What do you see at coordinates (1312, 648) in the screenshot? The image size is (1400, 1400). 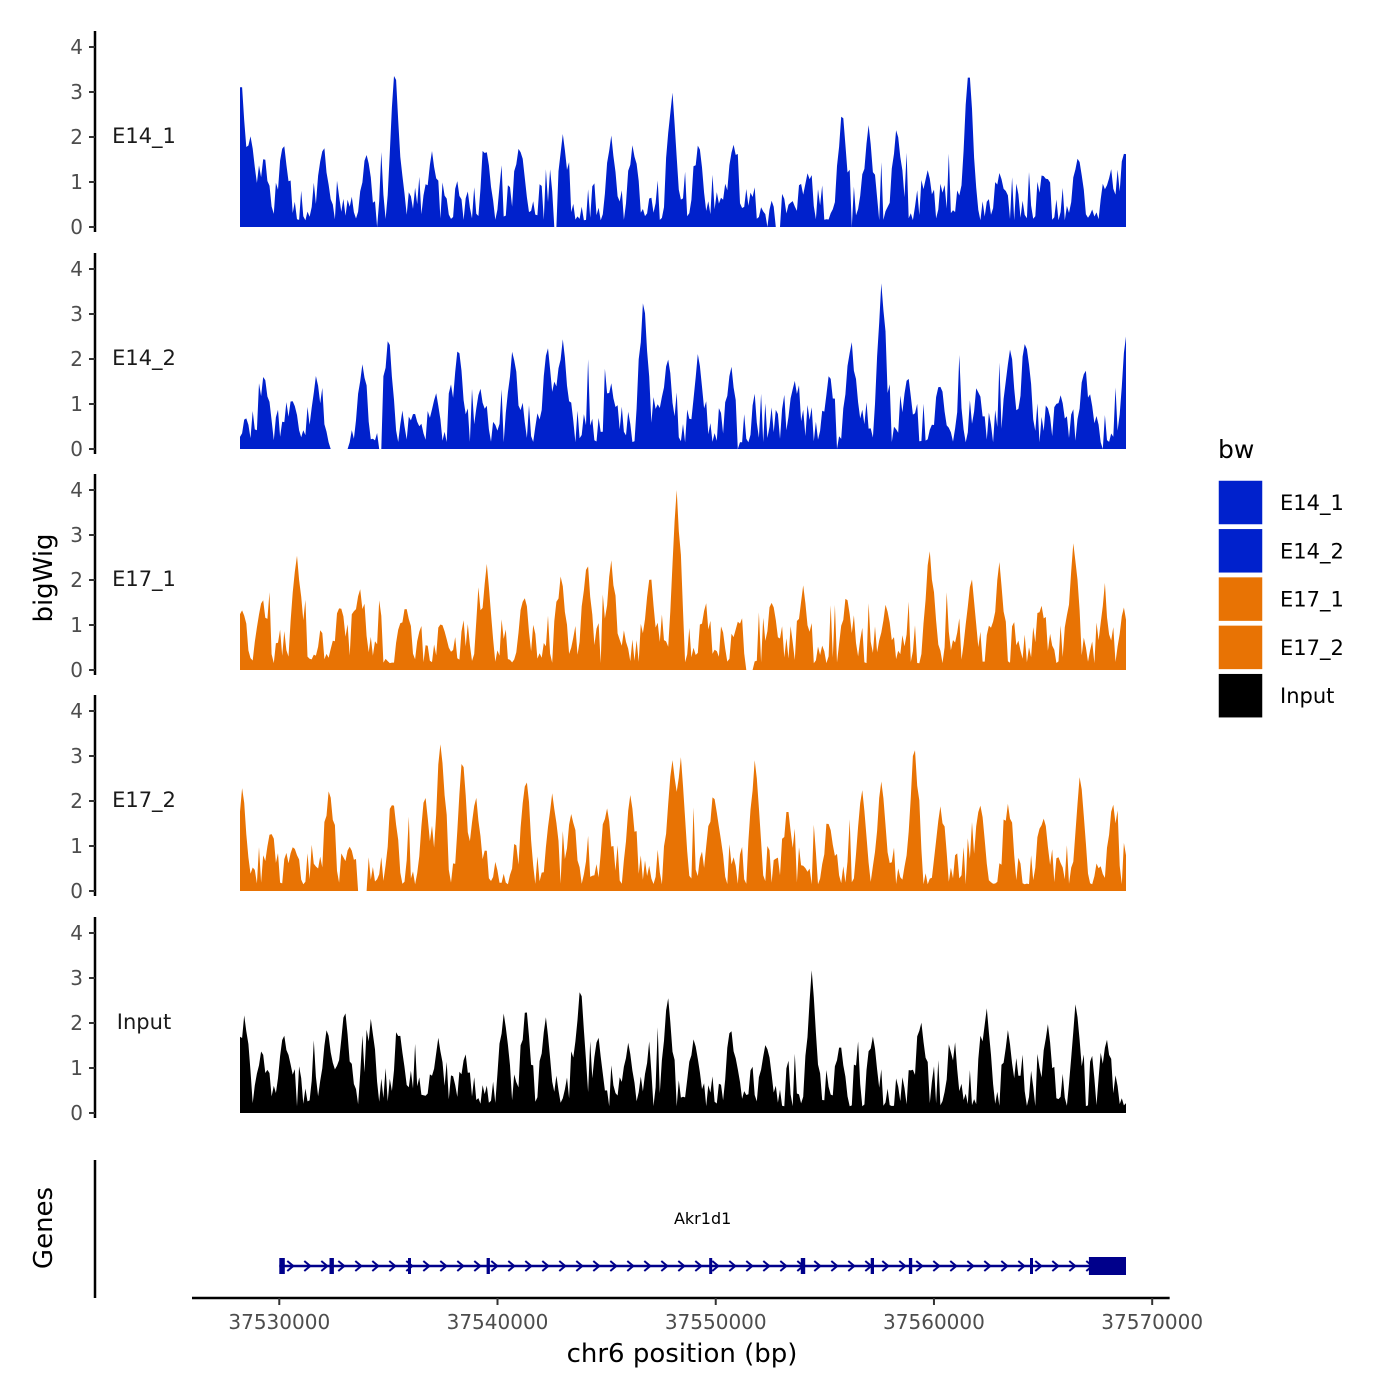 I see `legend-label: E17_2` at bounding box center [1312, 648].